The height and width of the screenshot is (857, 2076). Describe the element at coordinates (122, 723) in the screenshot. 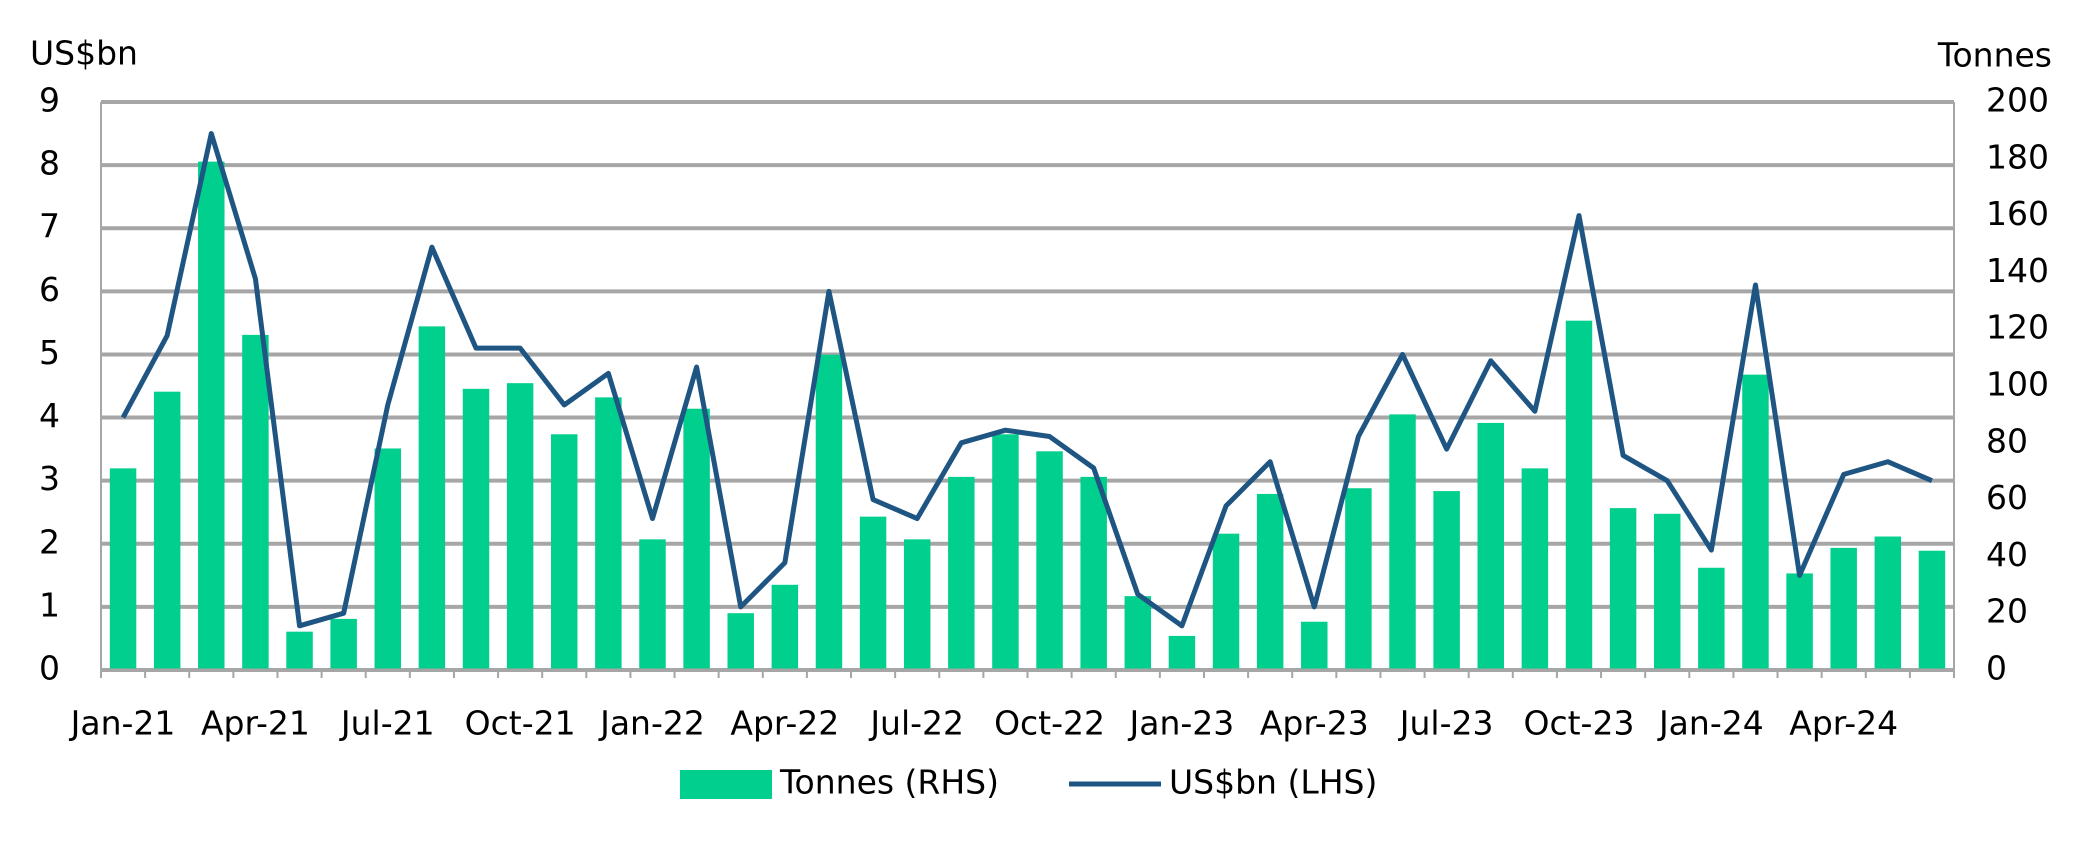

I see `x-tick-label: Jan-21` at that location.